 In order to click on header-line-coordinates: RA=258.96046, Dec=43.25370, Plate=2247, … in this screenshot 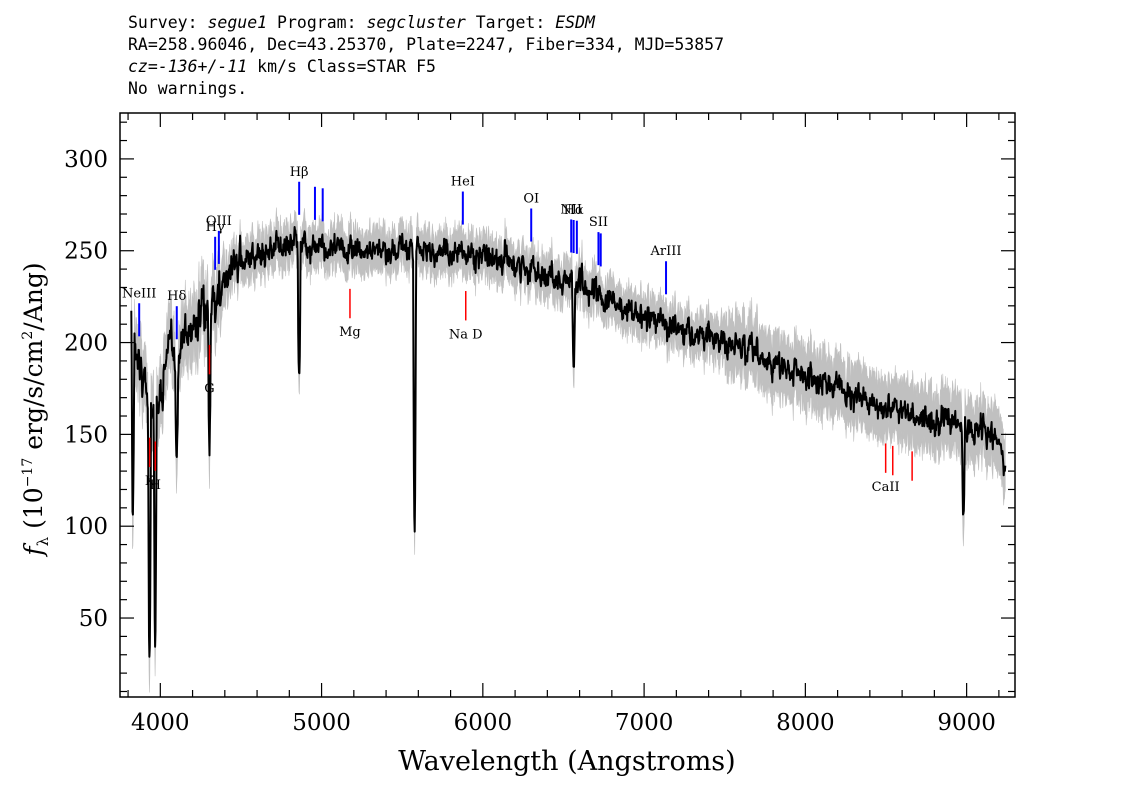, I will do `click(426, 44)`.